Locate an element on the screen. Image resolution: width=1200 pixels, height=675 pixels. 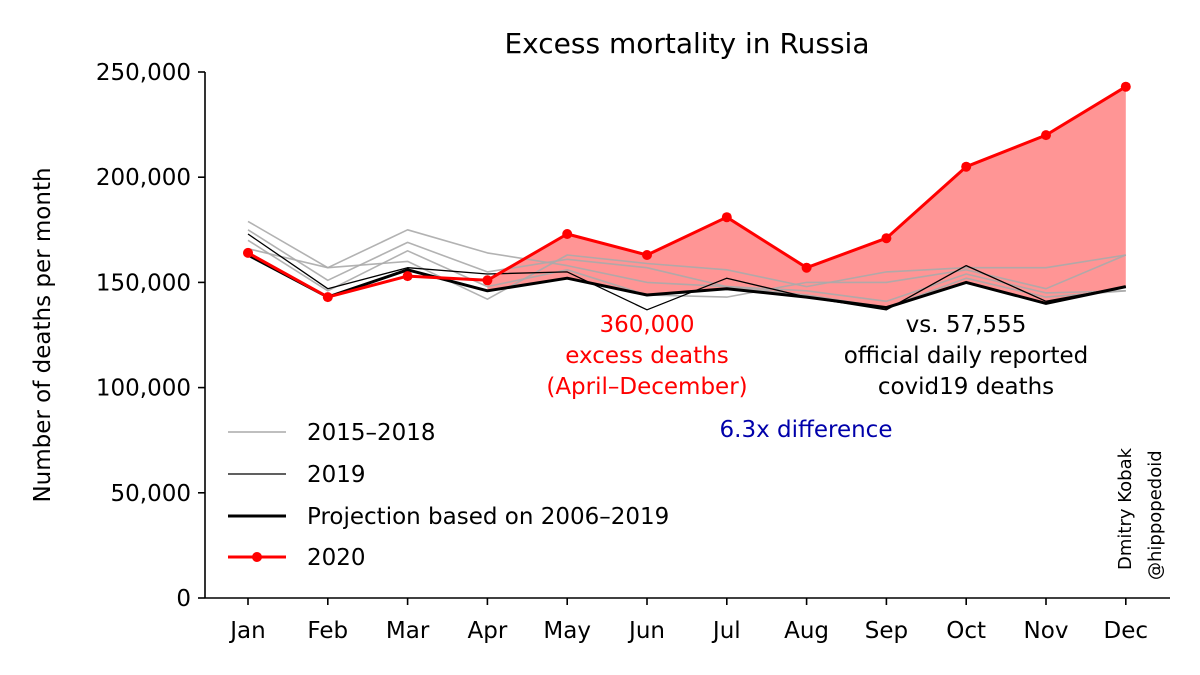
excess-annotation-line-3: (April–December) is located at coordinates (646, 387).